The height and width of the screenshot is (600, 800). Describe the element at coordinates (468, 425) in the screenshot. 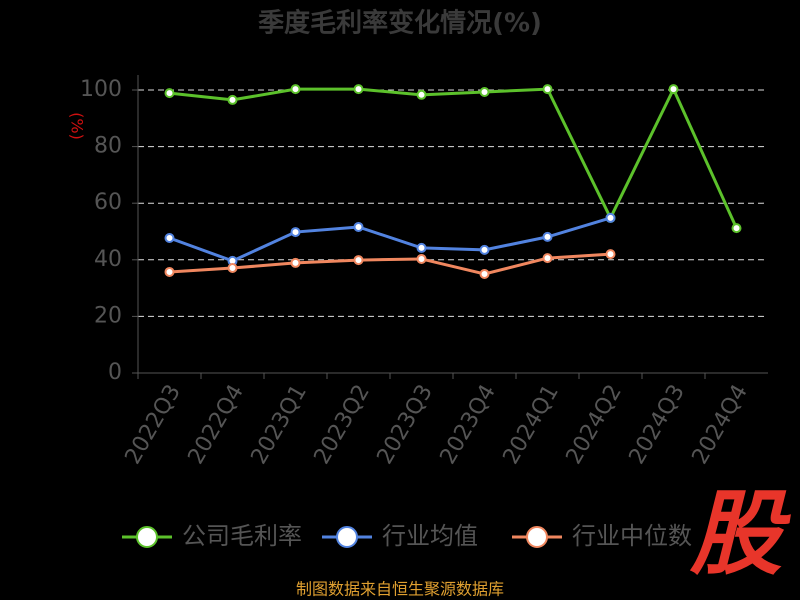

I see `x-tick-label: 2023Q4` at that location.